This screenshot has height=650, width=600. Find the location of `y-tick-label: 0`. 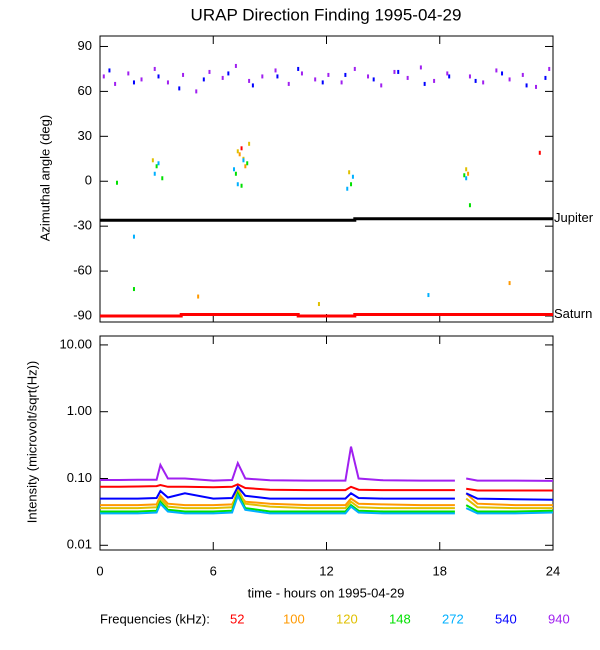

y-tick-label: 0 is located at coordinates (88, 180).